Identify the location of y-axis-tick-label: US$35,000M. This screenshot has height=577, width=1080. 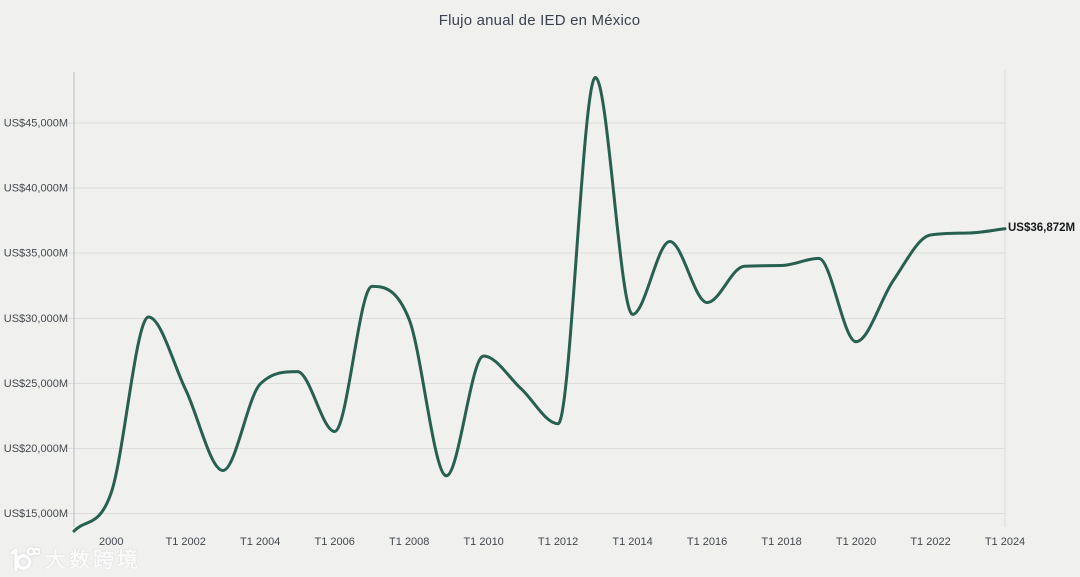
(36, 254).